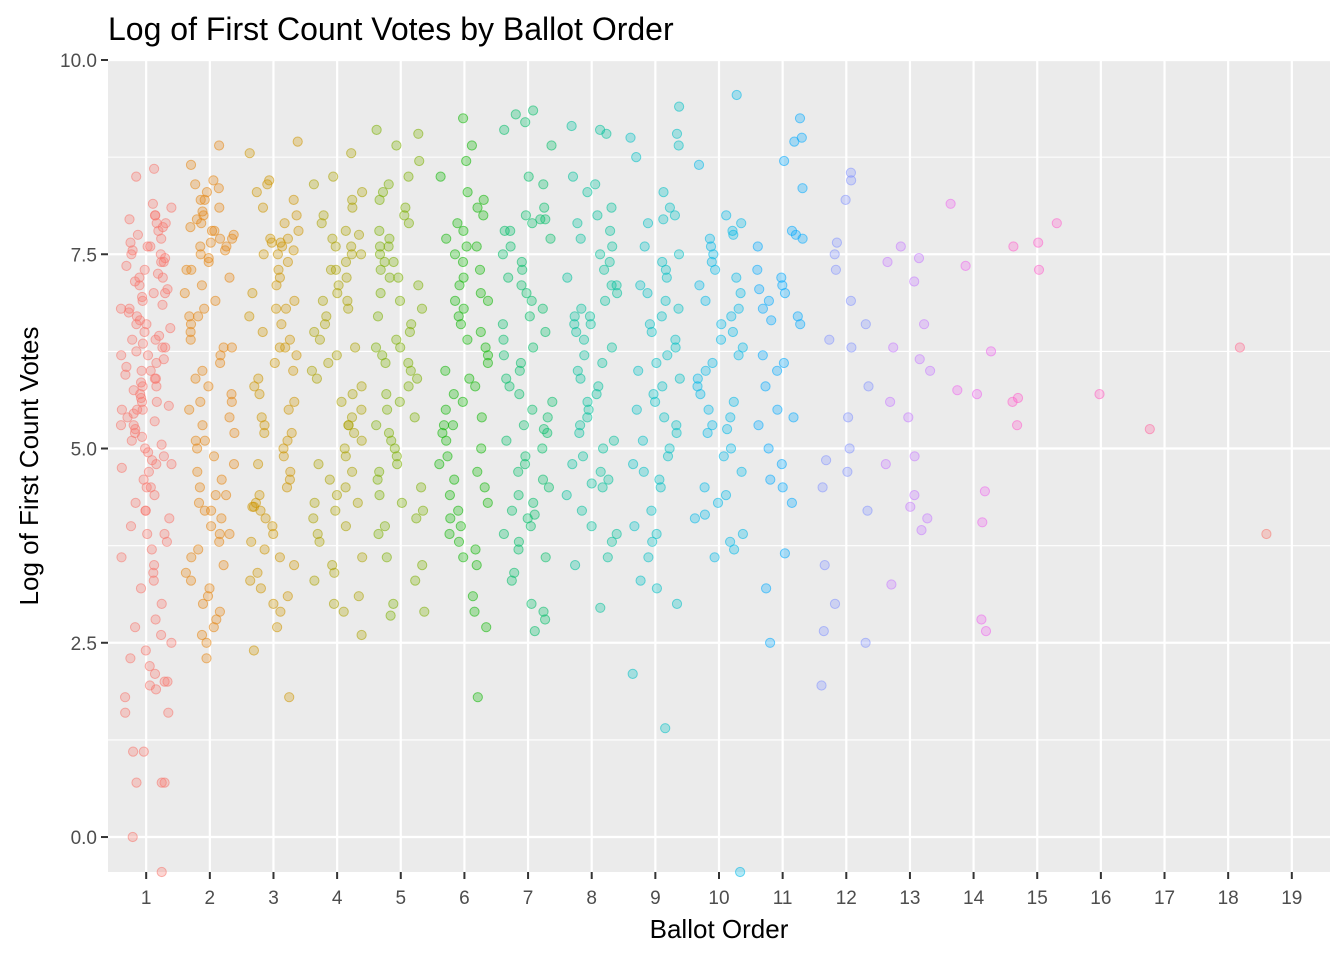 Image resolution: width=1344 pixels, height=960 pixels. I want to click on y-tick-label: 7.5, so click(84, 255).